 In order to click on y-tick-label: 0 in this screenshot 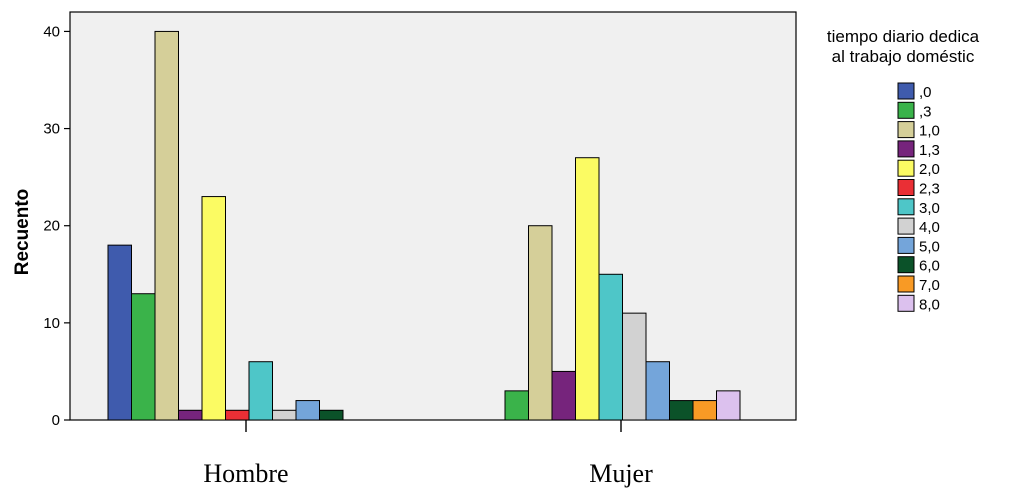, I will do `click(56, 420)`.